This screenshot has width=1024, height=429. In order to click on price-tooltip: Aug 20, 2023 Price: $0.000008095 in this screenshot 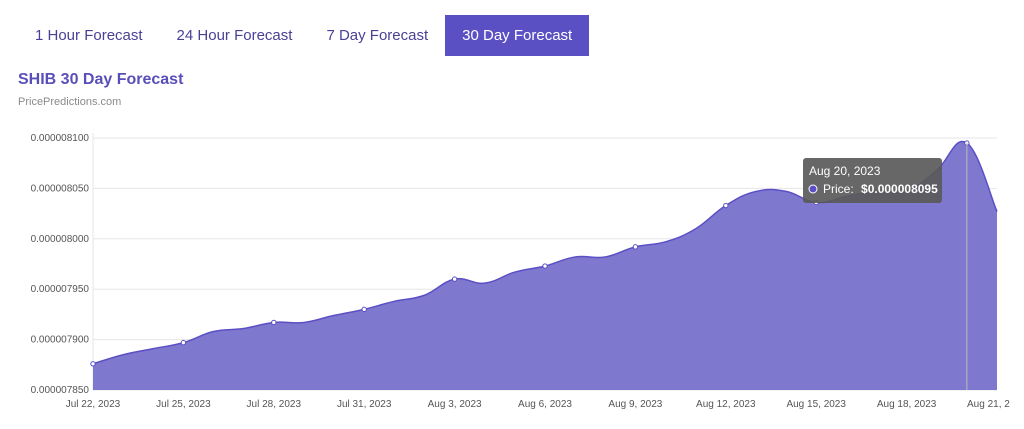, I will do `click(872, 180)`.